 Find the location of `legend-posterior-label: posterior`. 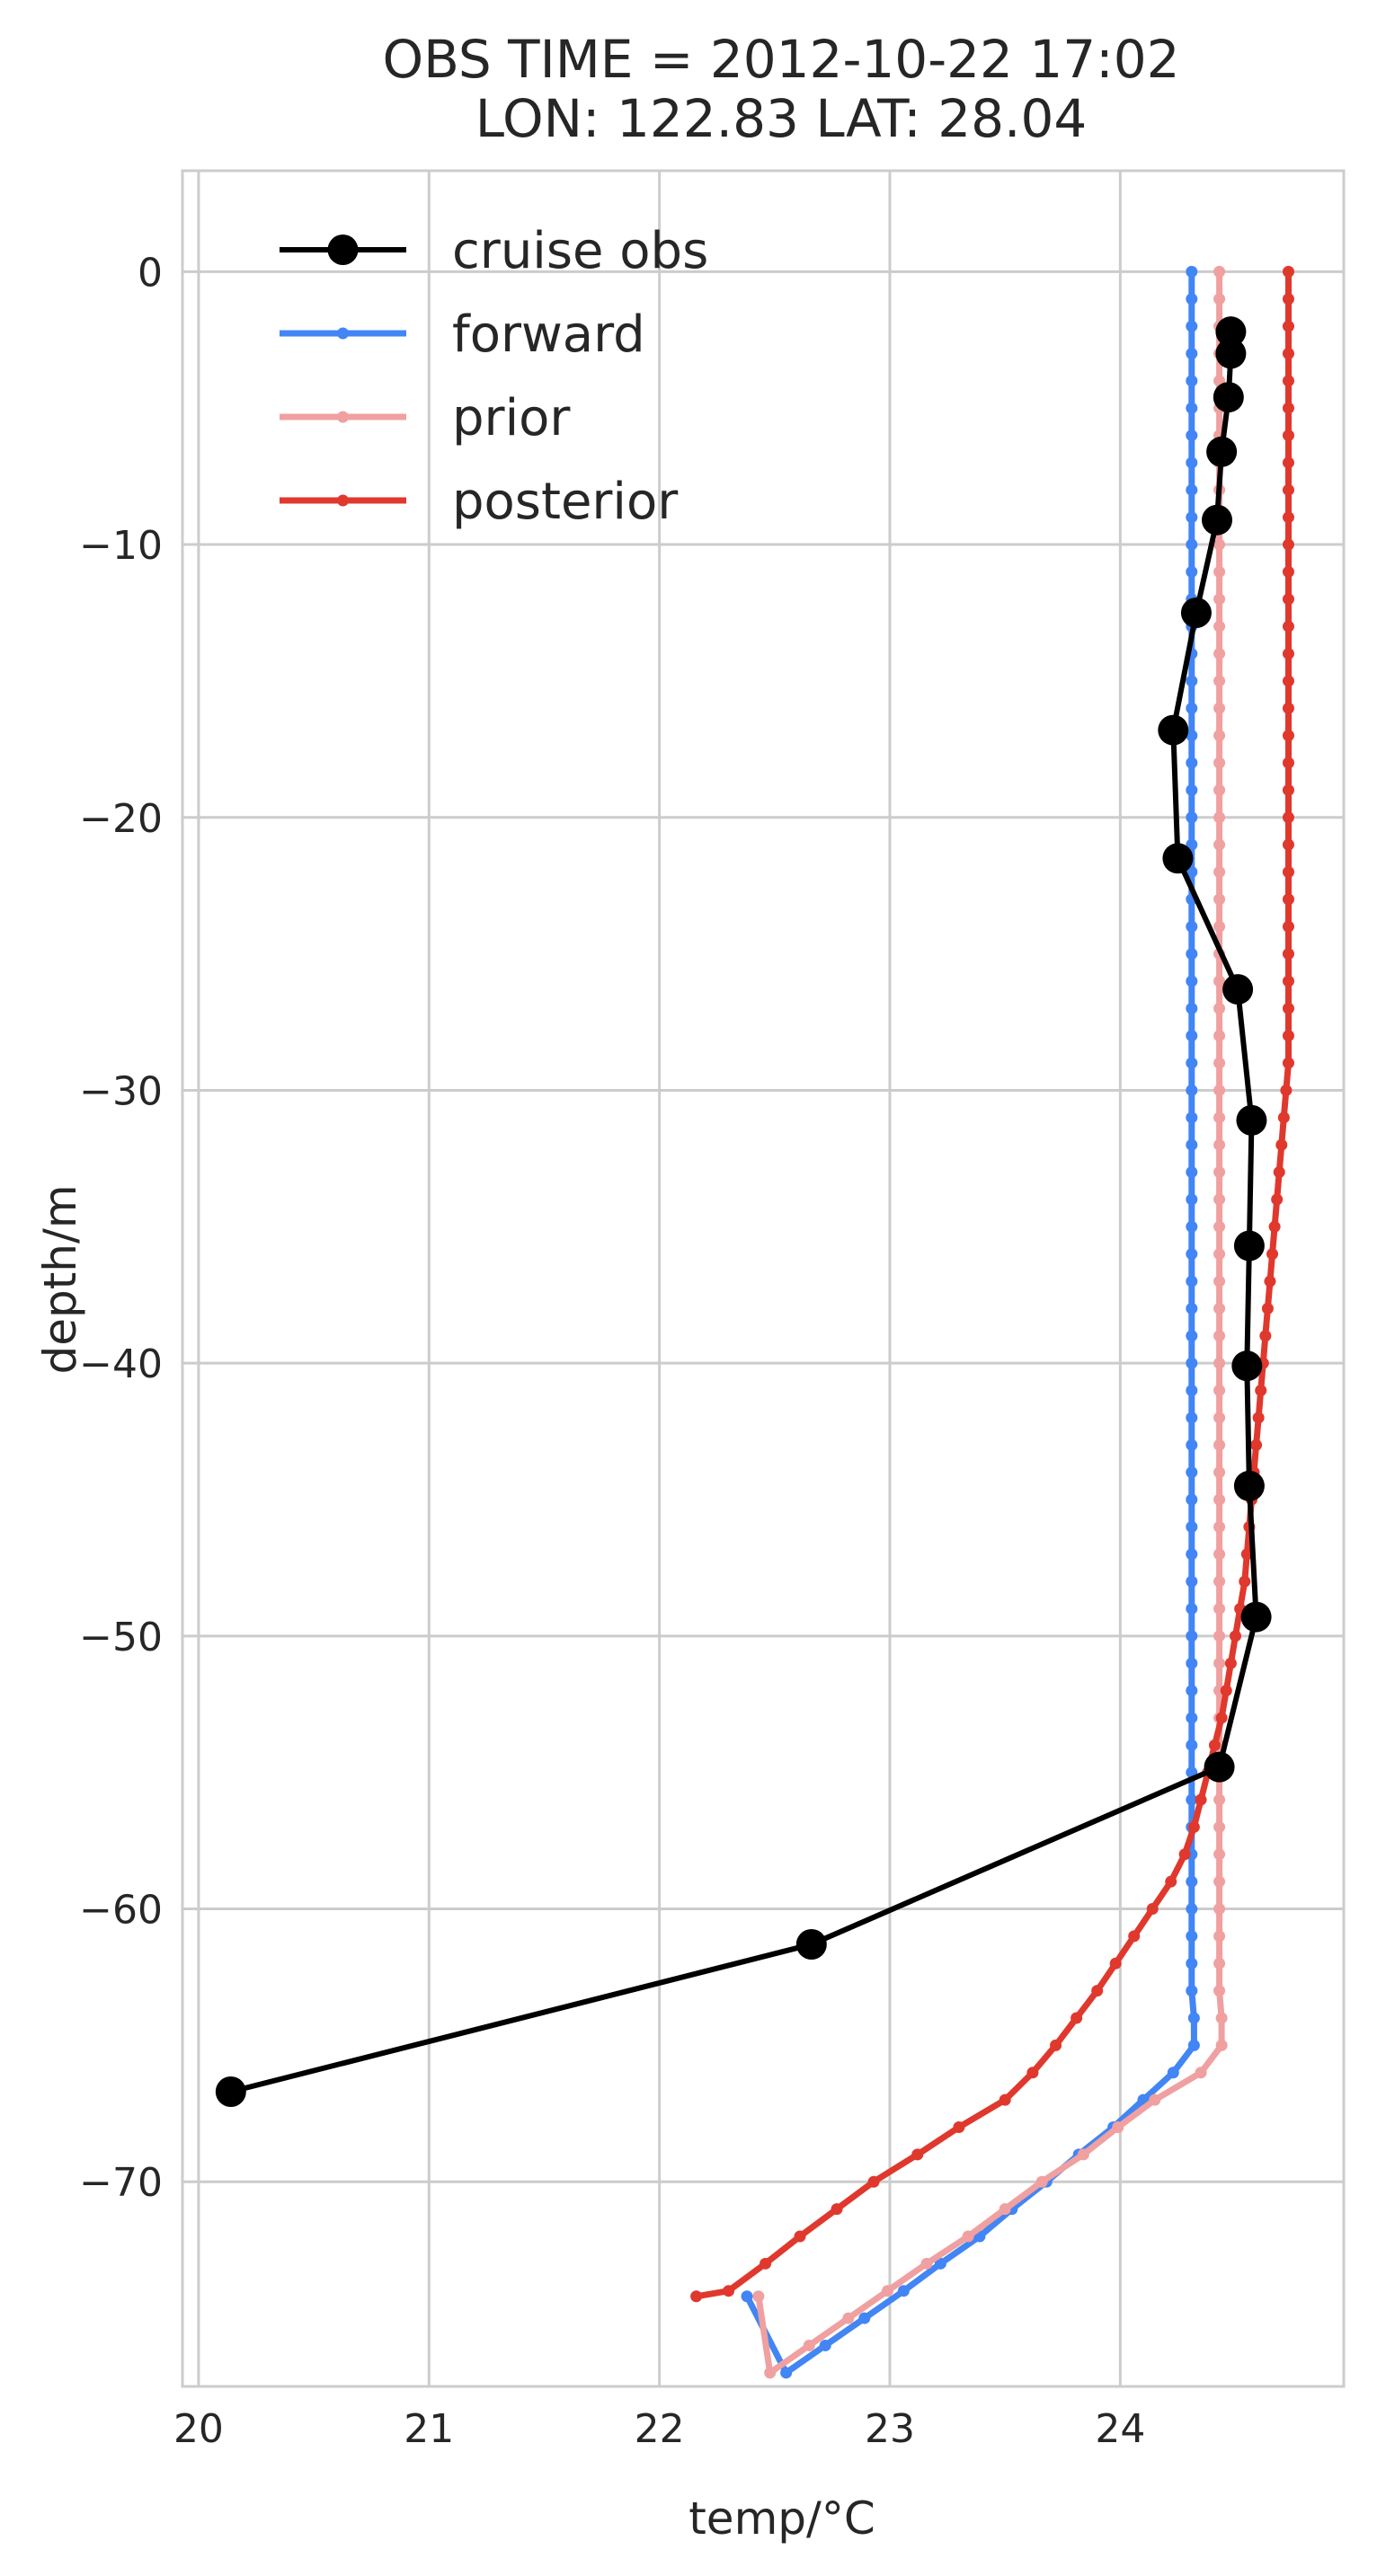

legend-posterior-label: posterior is located at coordinates (565, 502).